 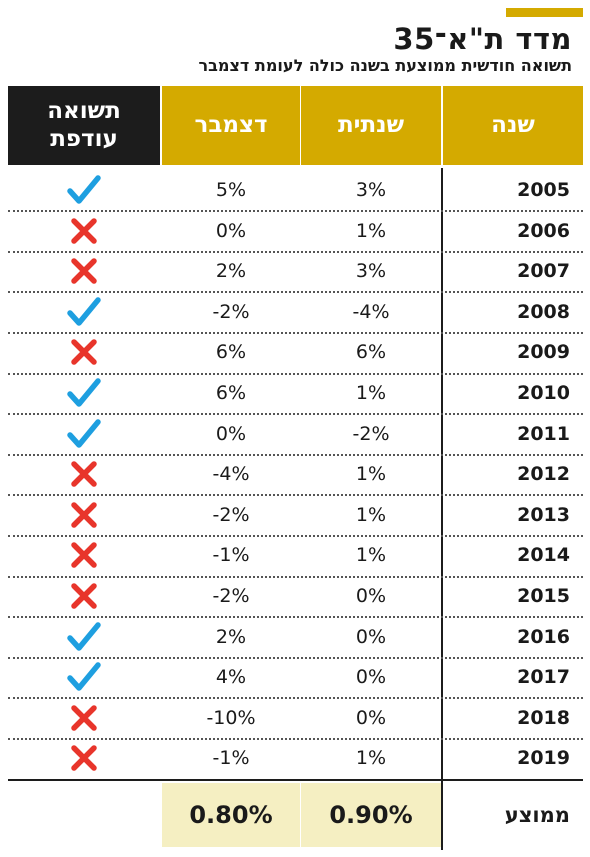 What do you see at coordinates (543, 636) in the screenshot?
I see `row-year: 2016` at bounding box center [543, 636].